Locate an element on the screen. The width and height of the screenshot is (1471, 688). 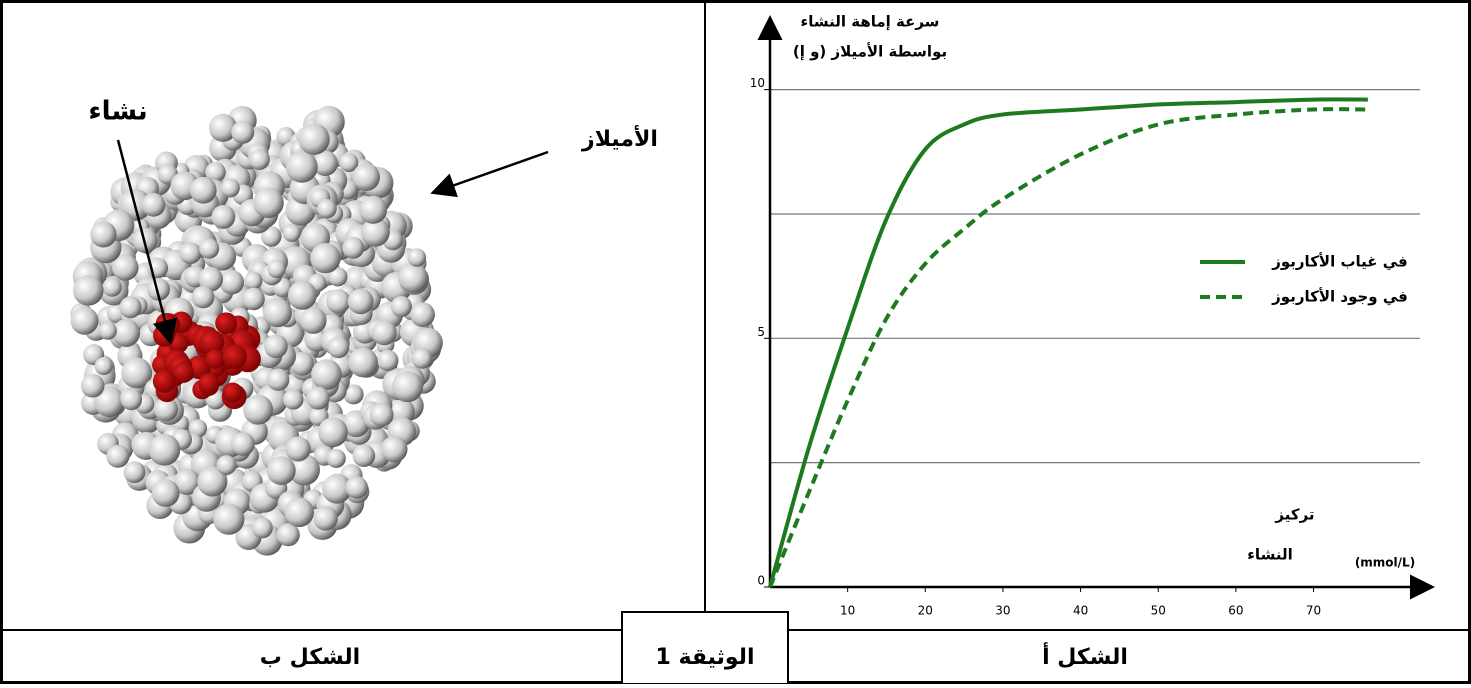
y-axis-label: سرعة إماهة النشاء is located at coordinates (870, 22).